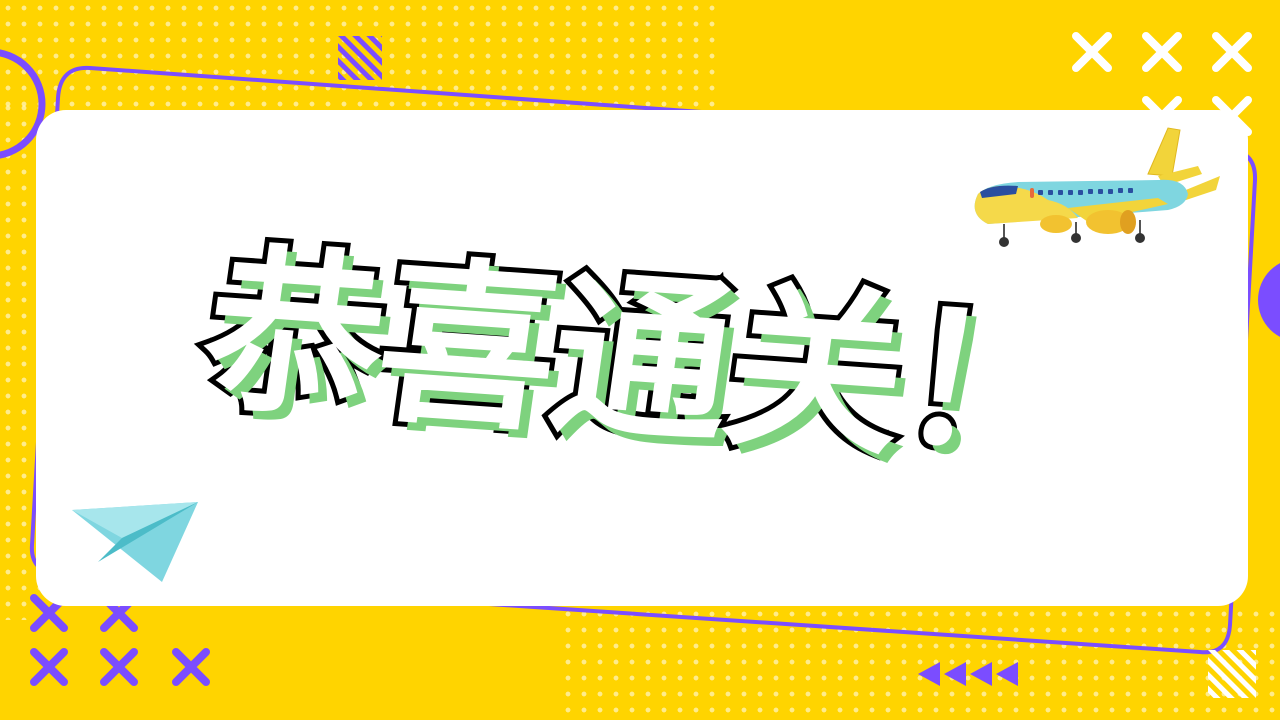  Describe the element at coordinates (120, 640) in the screenshot. I see `purple-x-marks` at that location.